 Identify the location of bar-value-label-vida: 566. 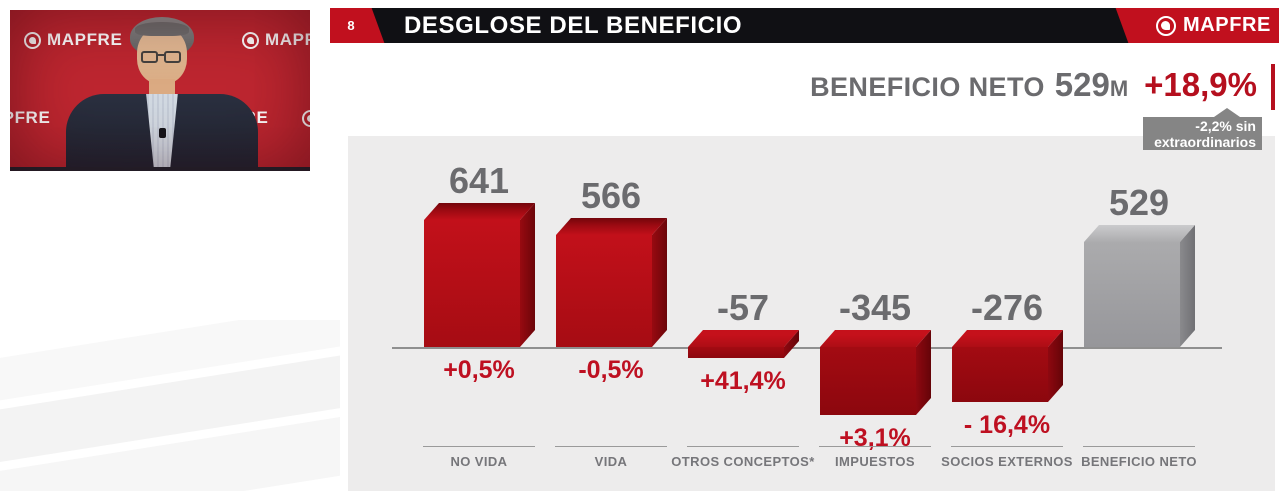
(611, 195).